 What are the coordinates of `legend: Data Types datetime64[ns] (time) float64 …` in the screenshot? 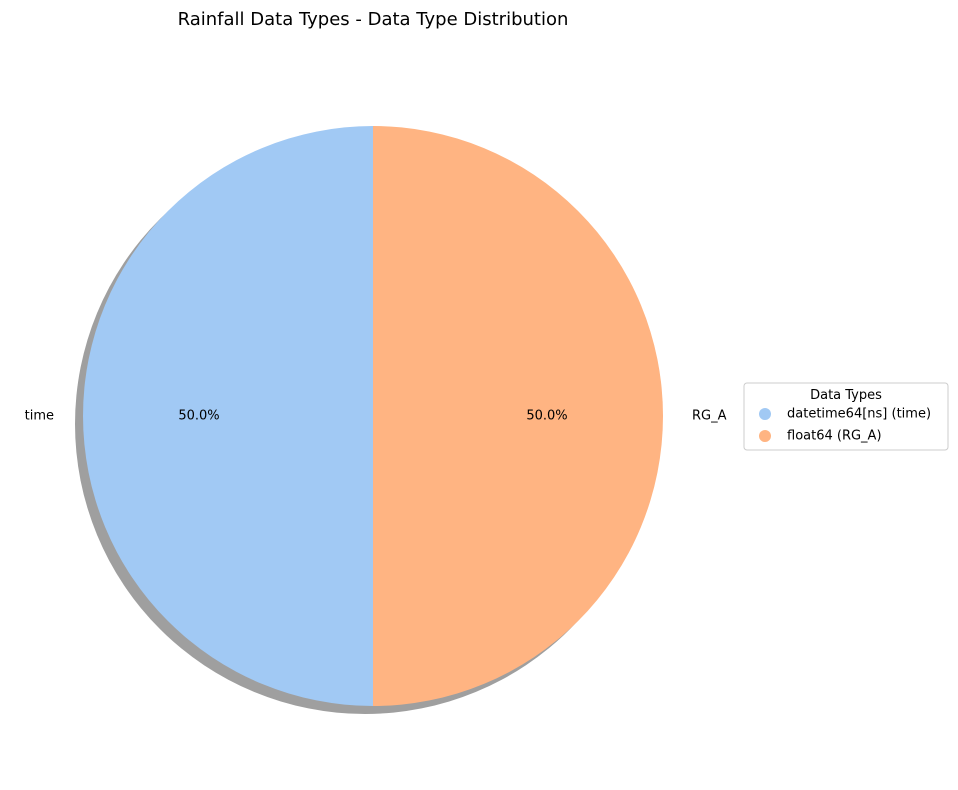 It's located at (846, 416).